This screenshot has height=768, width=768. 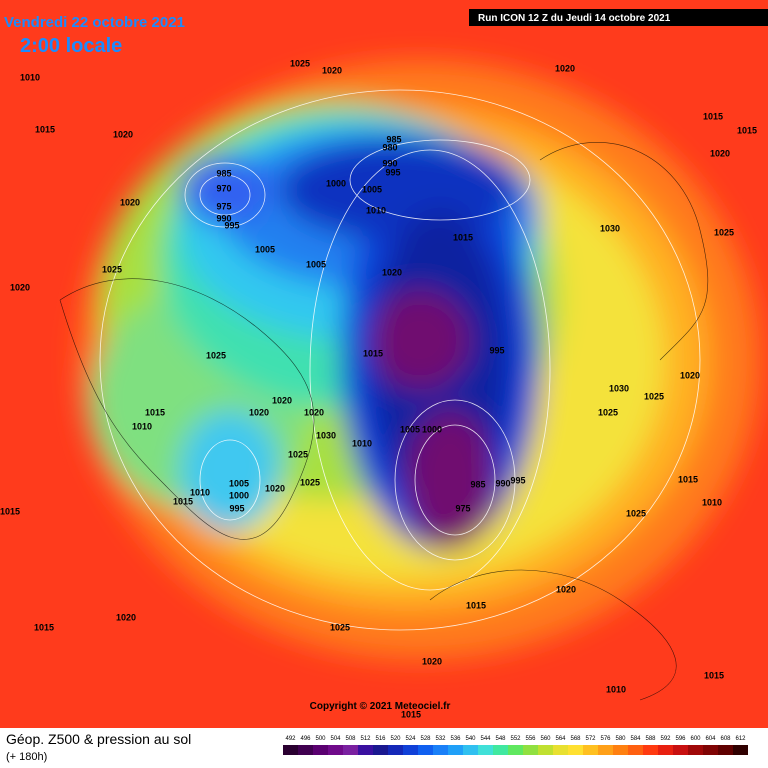 I want to click on footer-title: Géop. Z500 & pression au sol, so click(x=98, y=739).